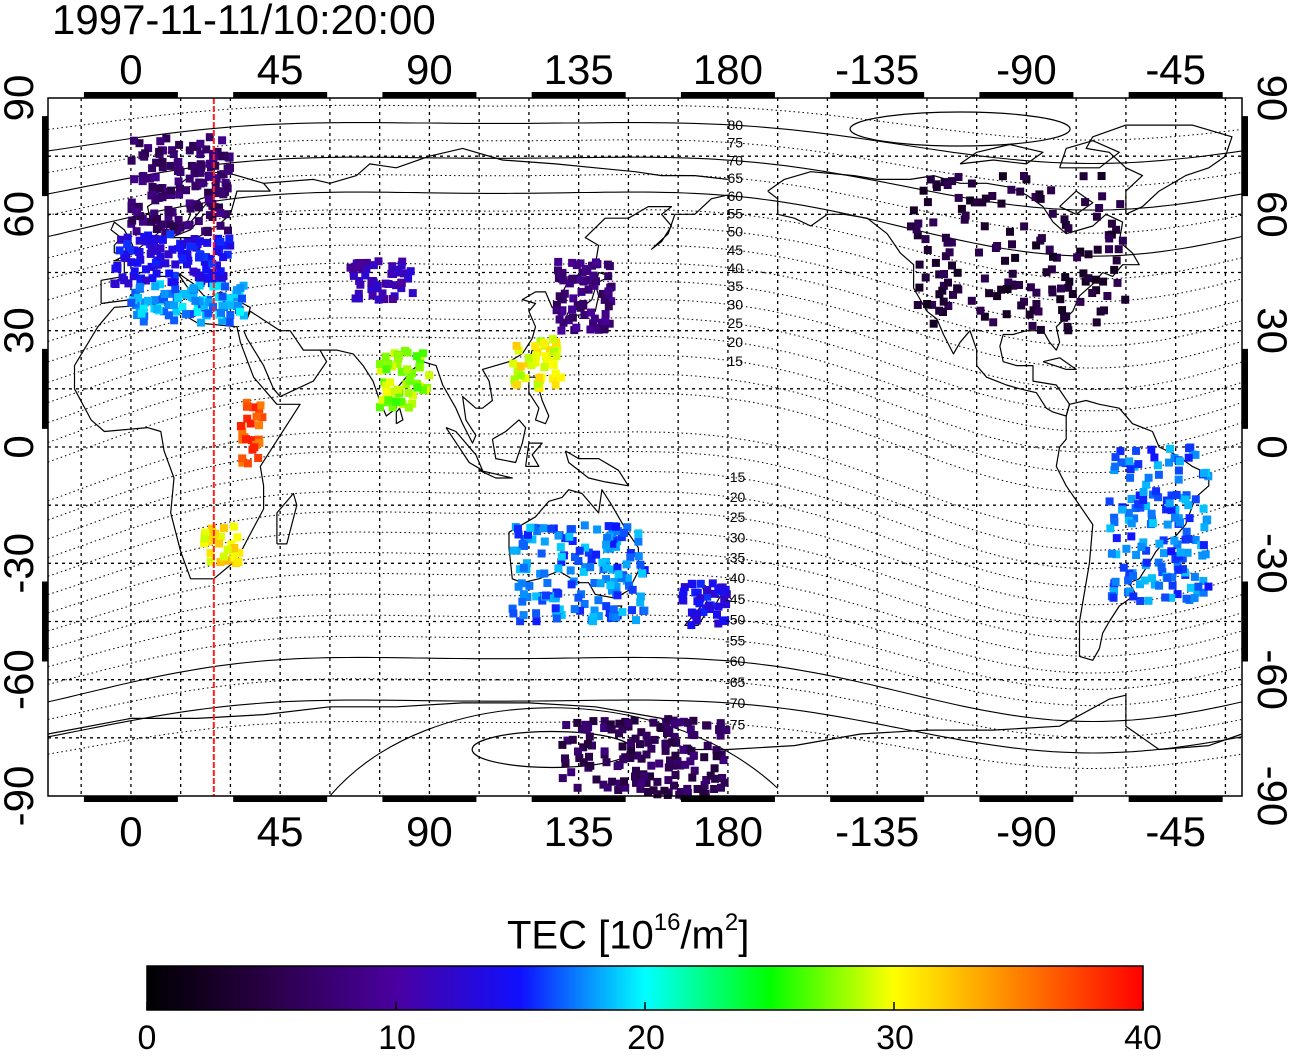  Describe the element at coordinates (735, 599) in the screenshot. I see `contour-label: -45` at that location.